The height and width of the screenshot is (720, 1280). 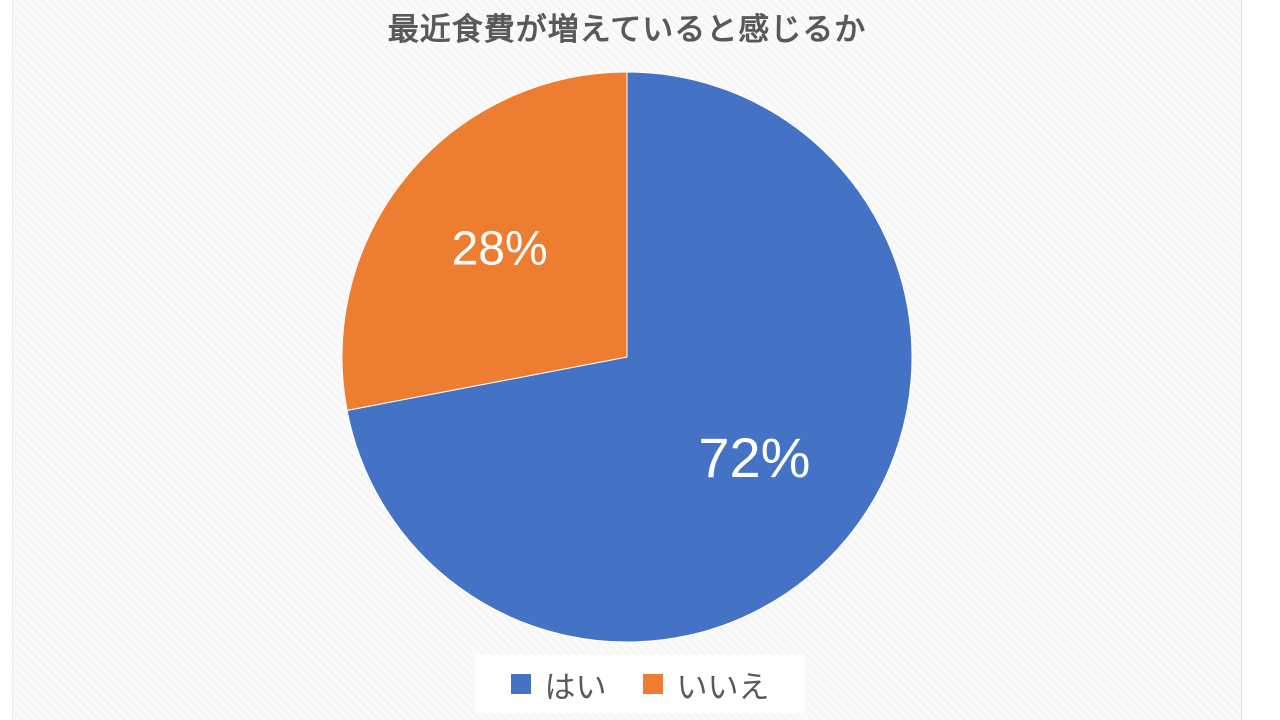 I want to click on legend-item-no: いいえ, so click(x=706, y=684).